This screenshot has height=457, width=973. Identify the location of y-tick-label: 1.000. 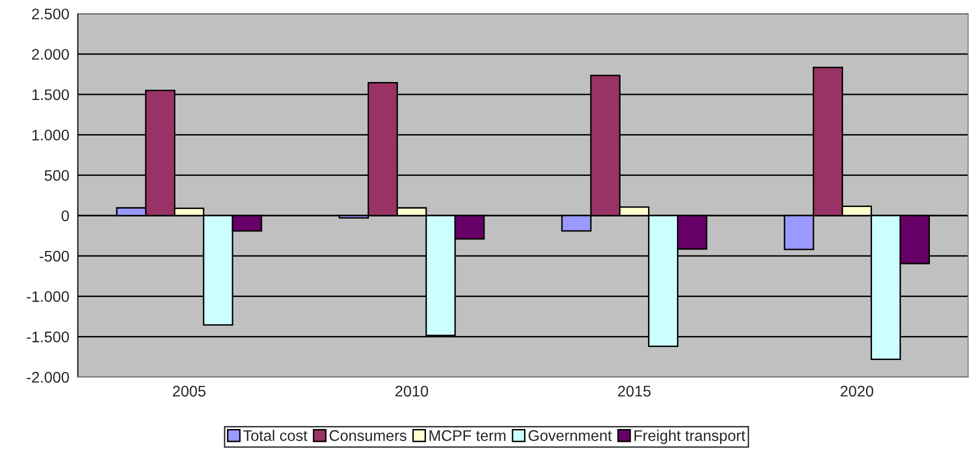
(50, 135).